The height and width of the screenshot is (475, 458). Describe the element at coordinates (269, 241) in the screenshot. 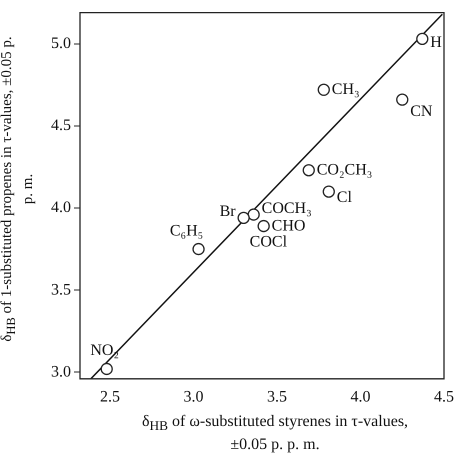

I see `annotation: COCl` at that location.